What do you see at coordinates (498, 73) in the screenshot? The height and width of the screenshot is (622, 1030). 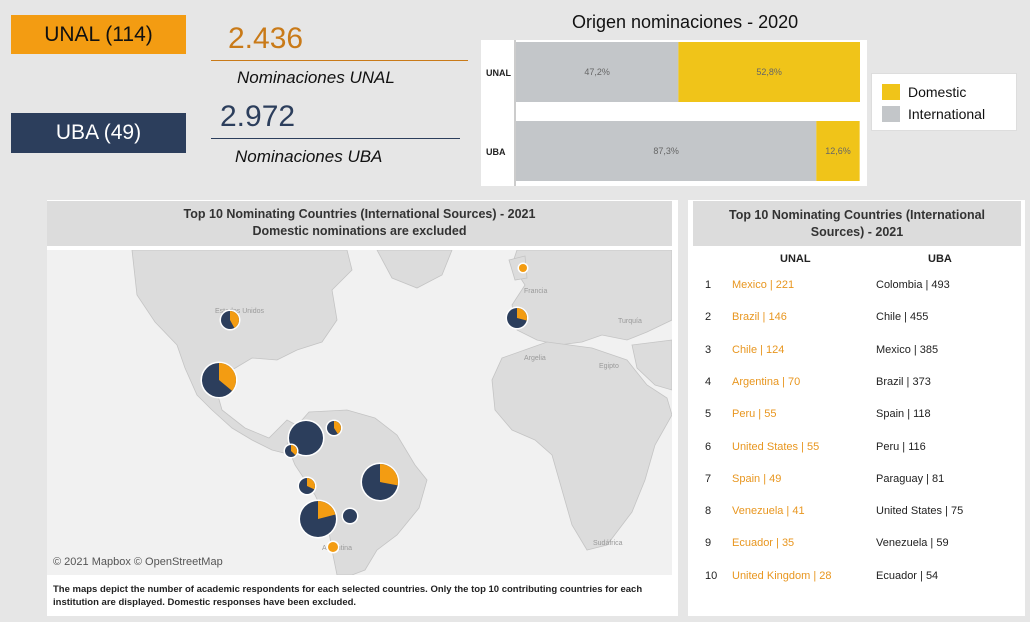 I see `category-label-unal: UNAL` at bounding box center [498, 73].